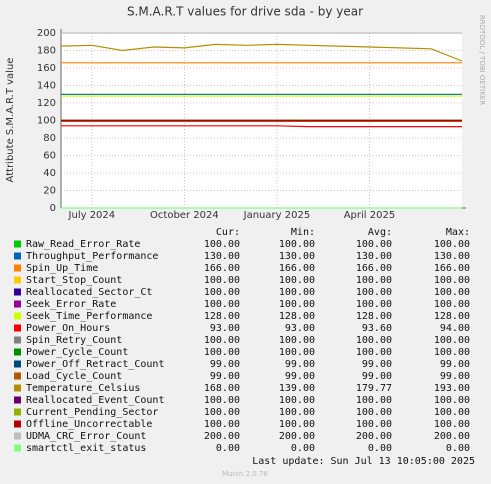 The image size is (491, 484). What do you see at coordinates (46, 121) in the screenshot?
I see `y-tick-label: 100` at bounding box center [46, 121].